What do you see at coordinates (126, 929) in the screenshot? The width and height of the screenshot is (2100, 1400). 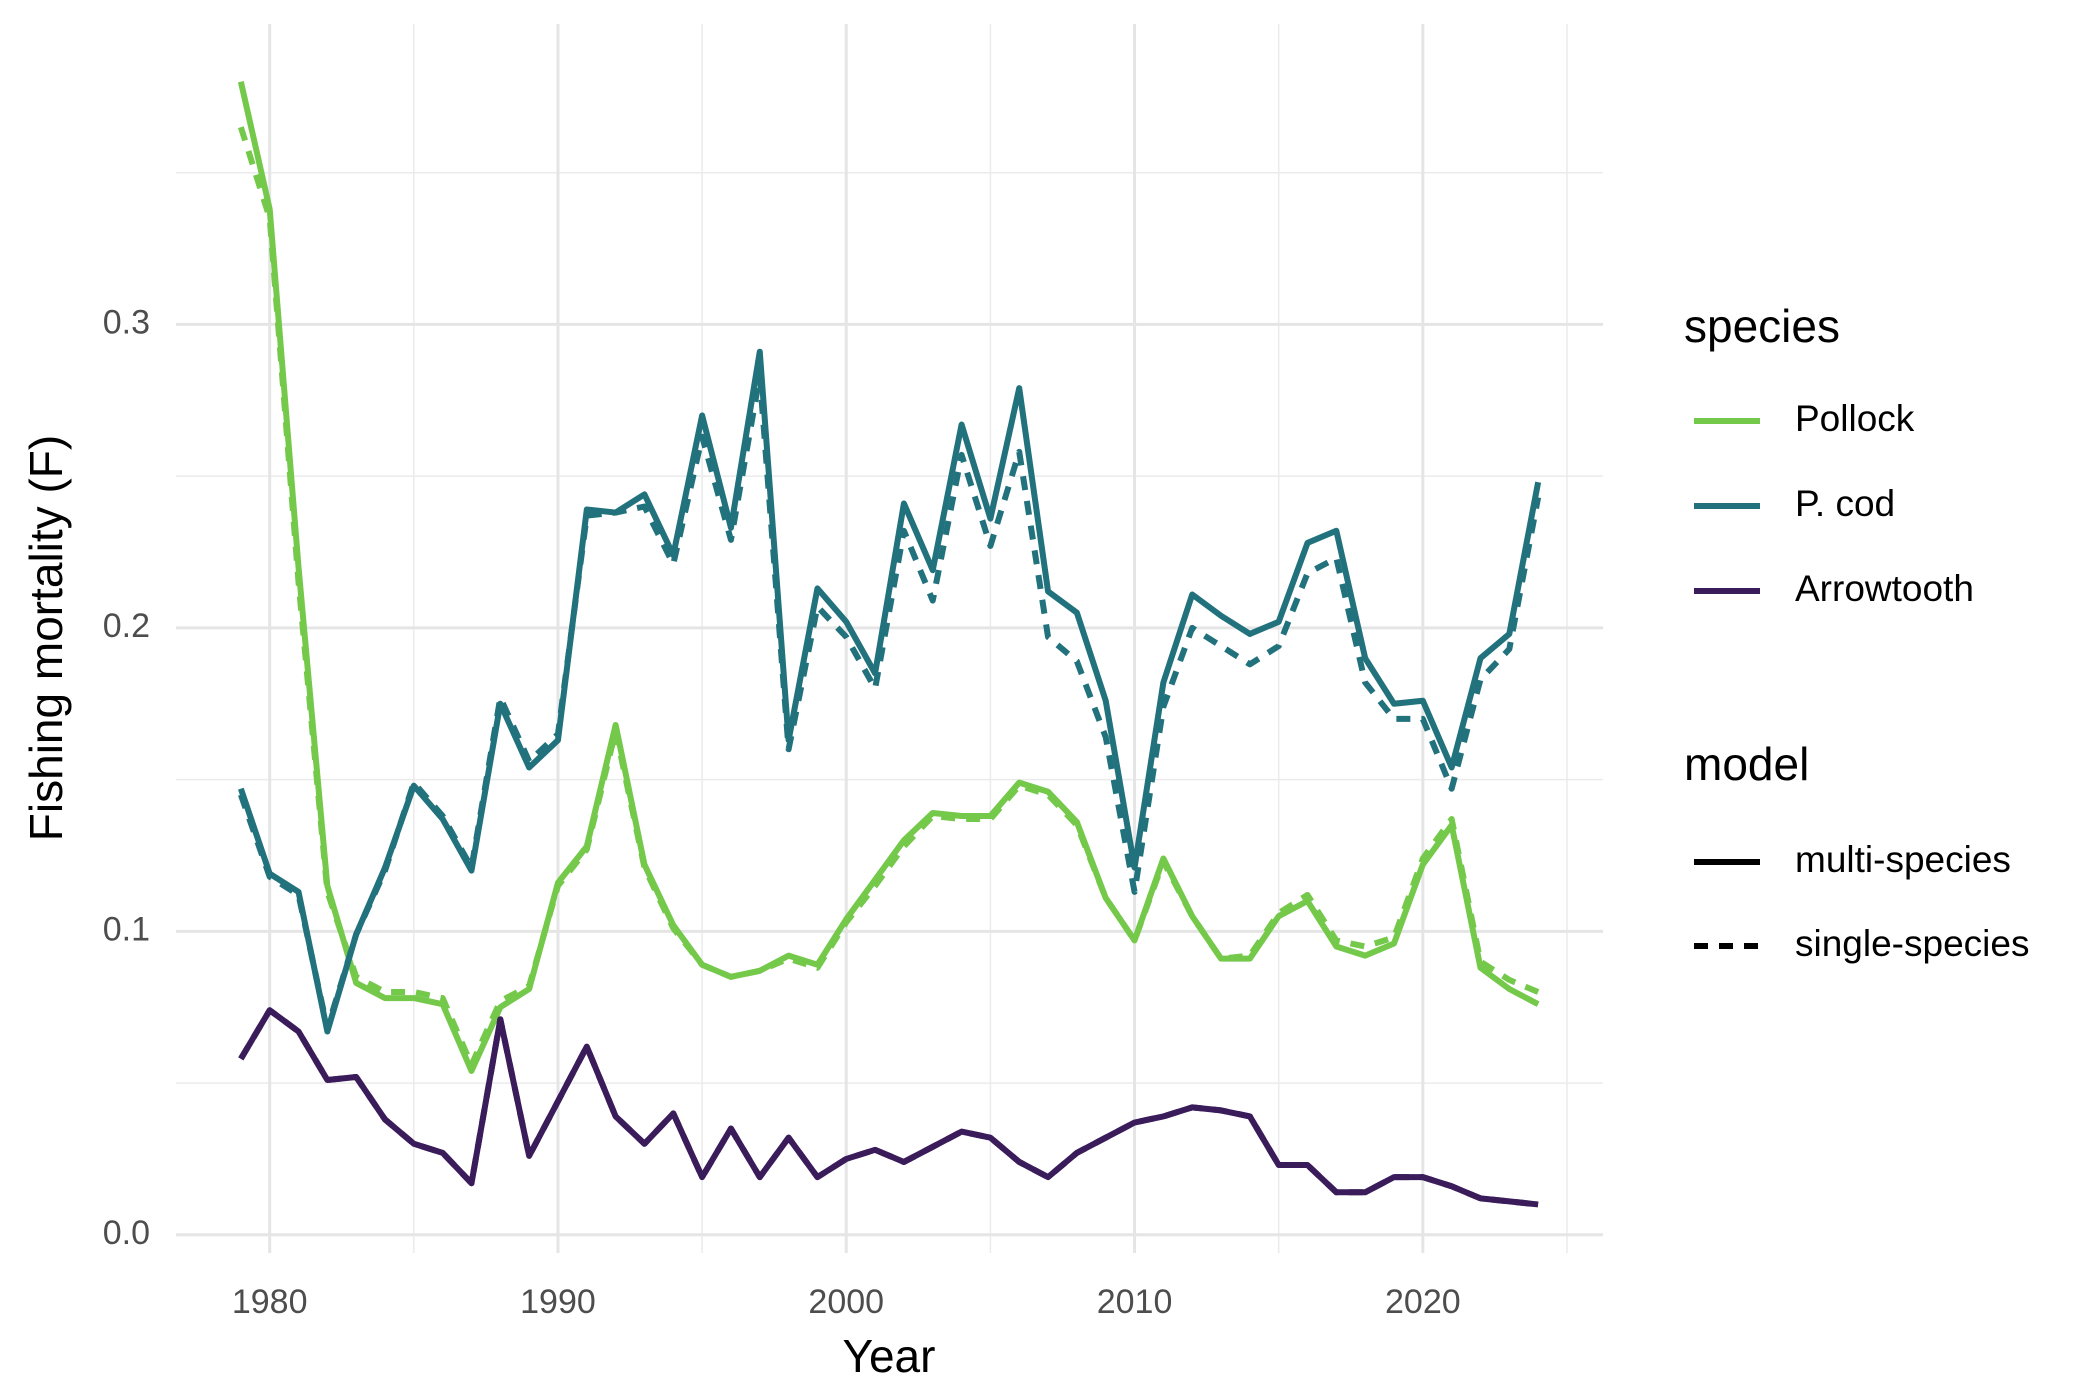 I see `y-tick-label: 0.1` at bounding box center [126, 929].